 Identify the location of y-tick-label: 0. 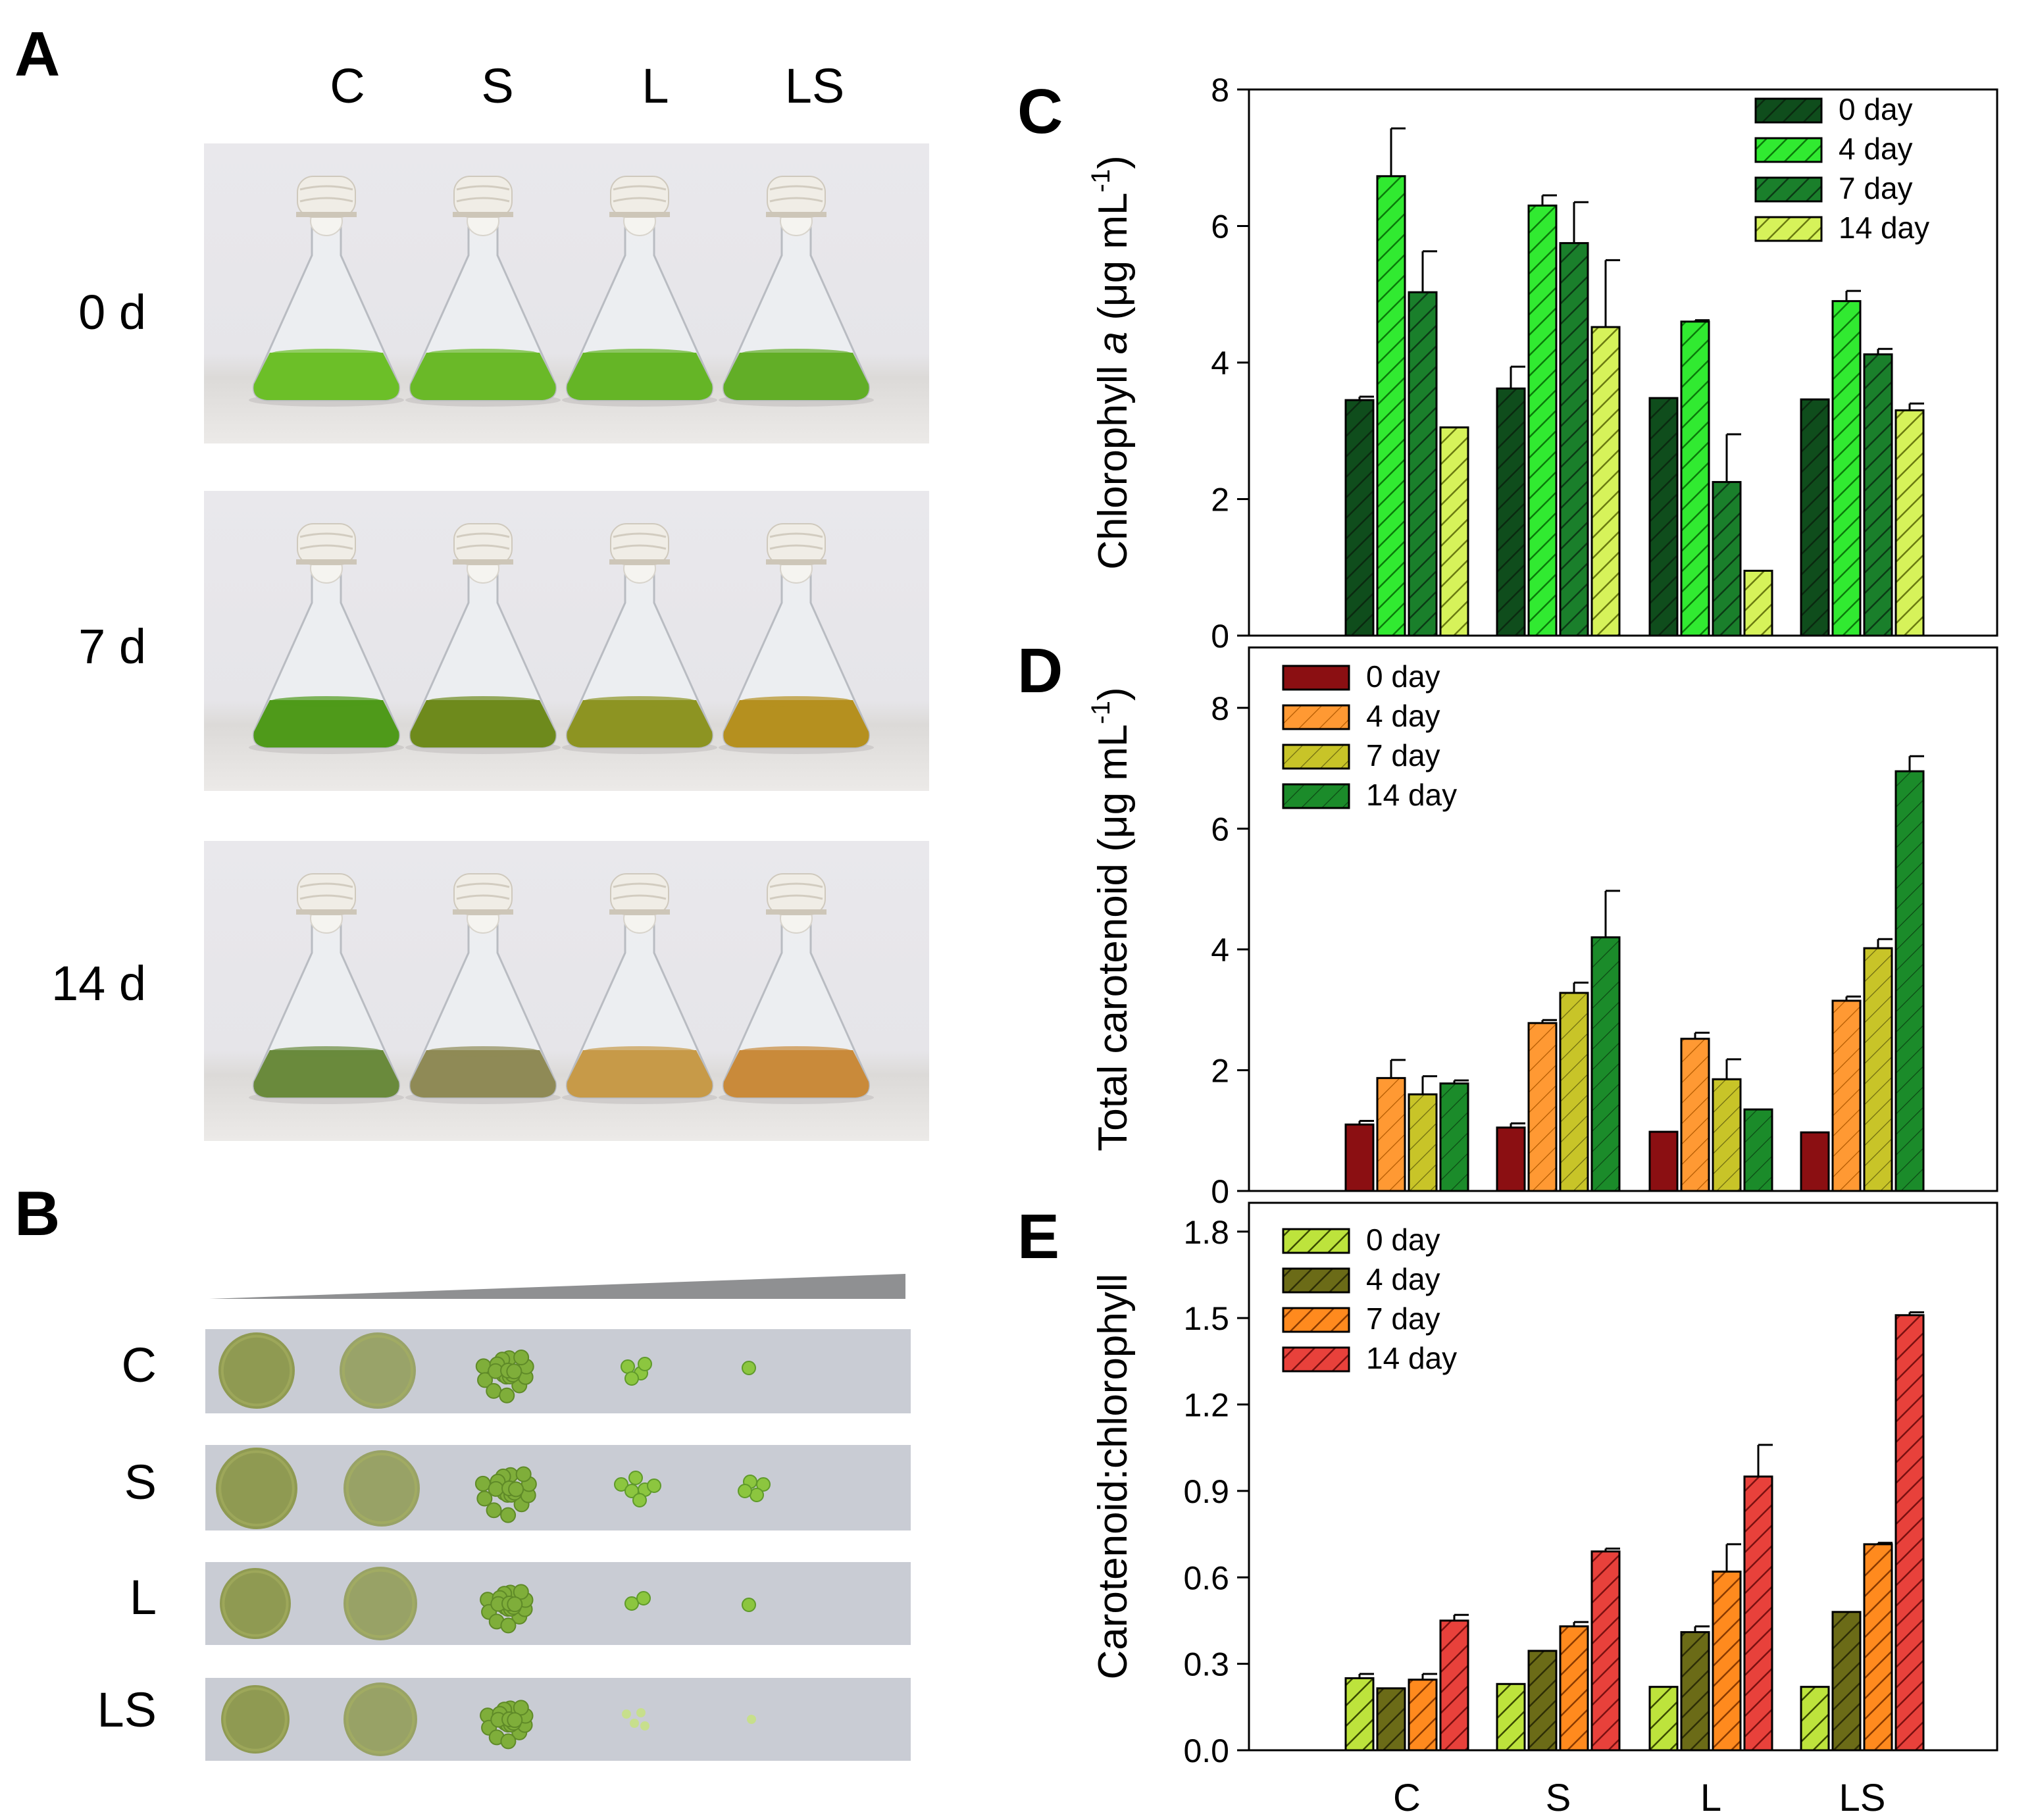
(1220, 1191).